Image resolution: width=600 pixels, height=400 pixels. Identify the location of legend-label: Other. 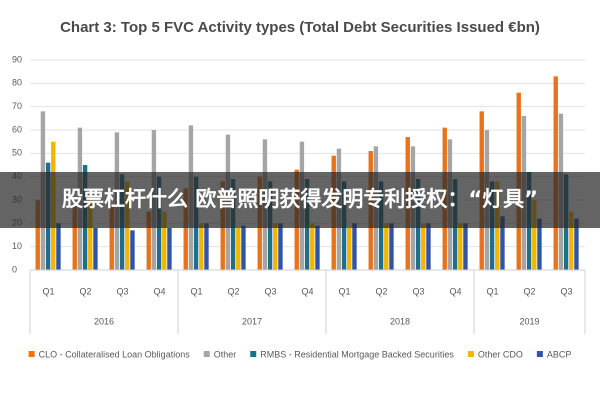
(225, 354).